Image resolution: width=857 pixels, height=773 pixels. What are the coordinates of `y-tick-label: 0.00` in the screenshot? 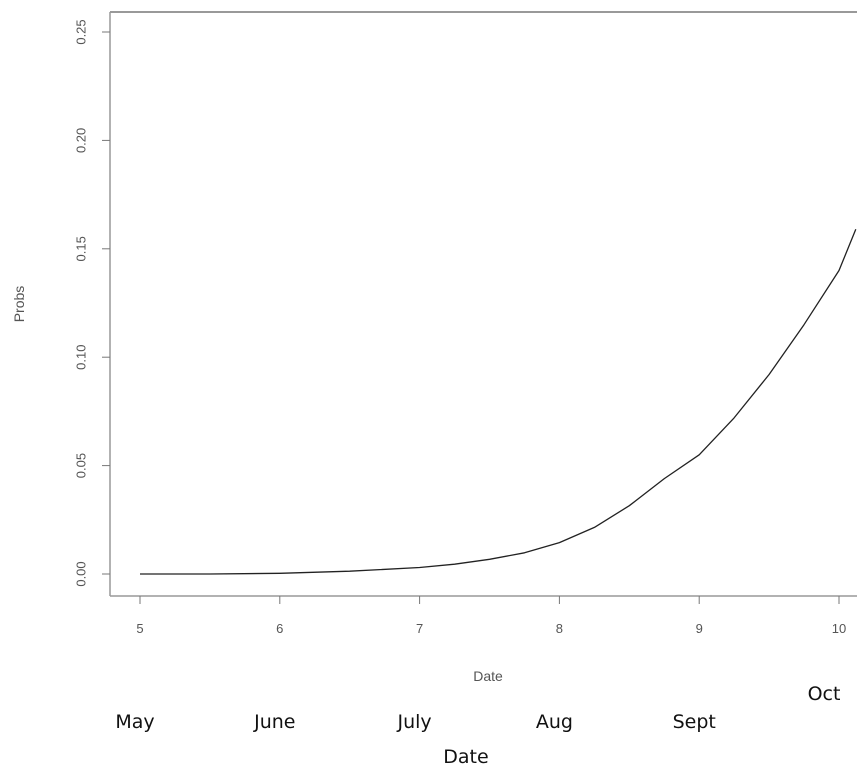 It's located at (80, 573).